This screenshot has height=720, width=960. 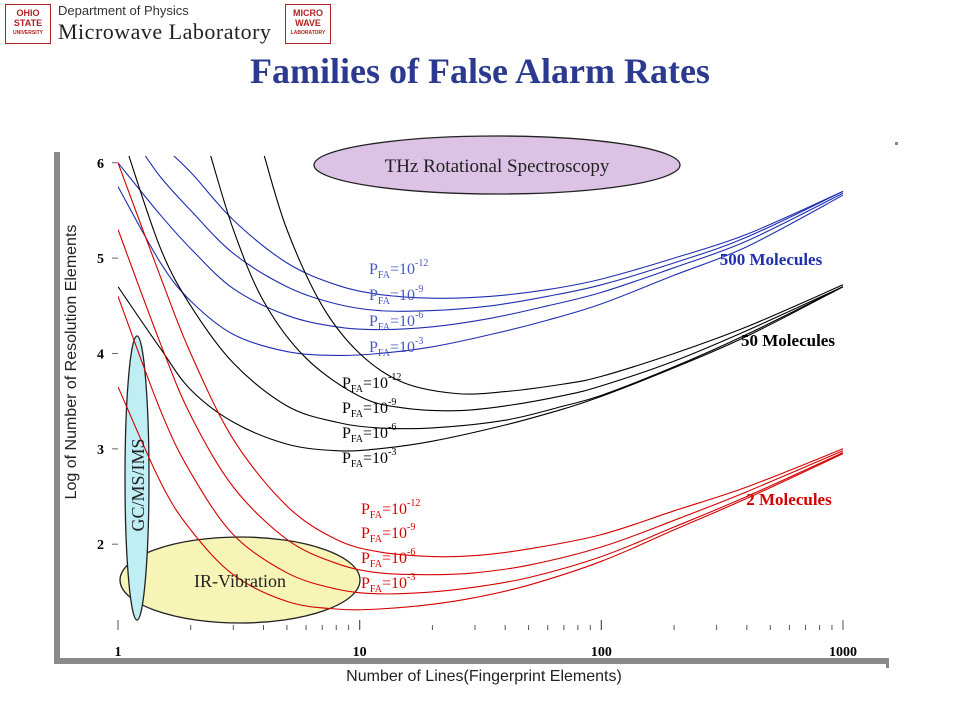 I want to click on x-axis-label: Number of Lines(Fingerprint Elements), so click(x=484, y=676).